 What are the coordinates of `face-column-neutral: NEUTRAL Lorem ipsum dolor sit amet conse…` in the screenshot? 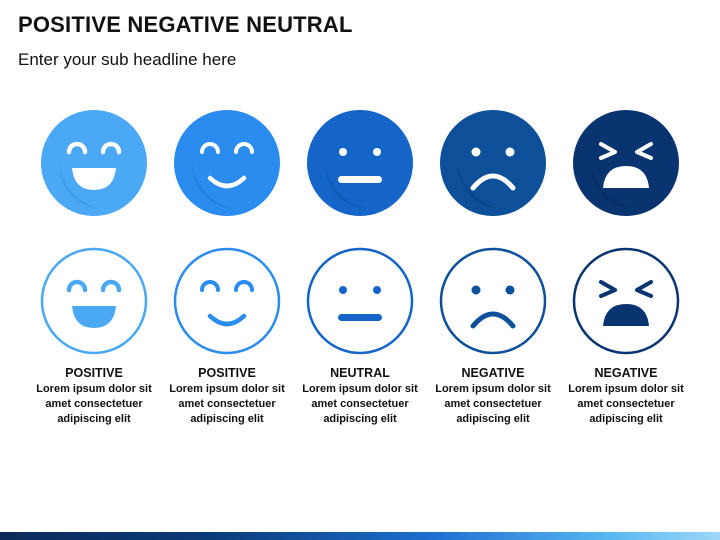 It's located at (360, 267).